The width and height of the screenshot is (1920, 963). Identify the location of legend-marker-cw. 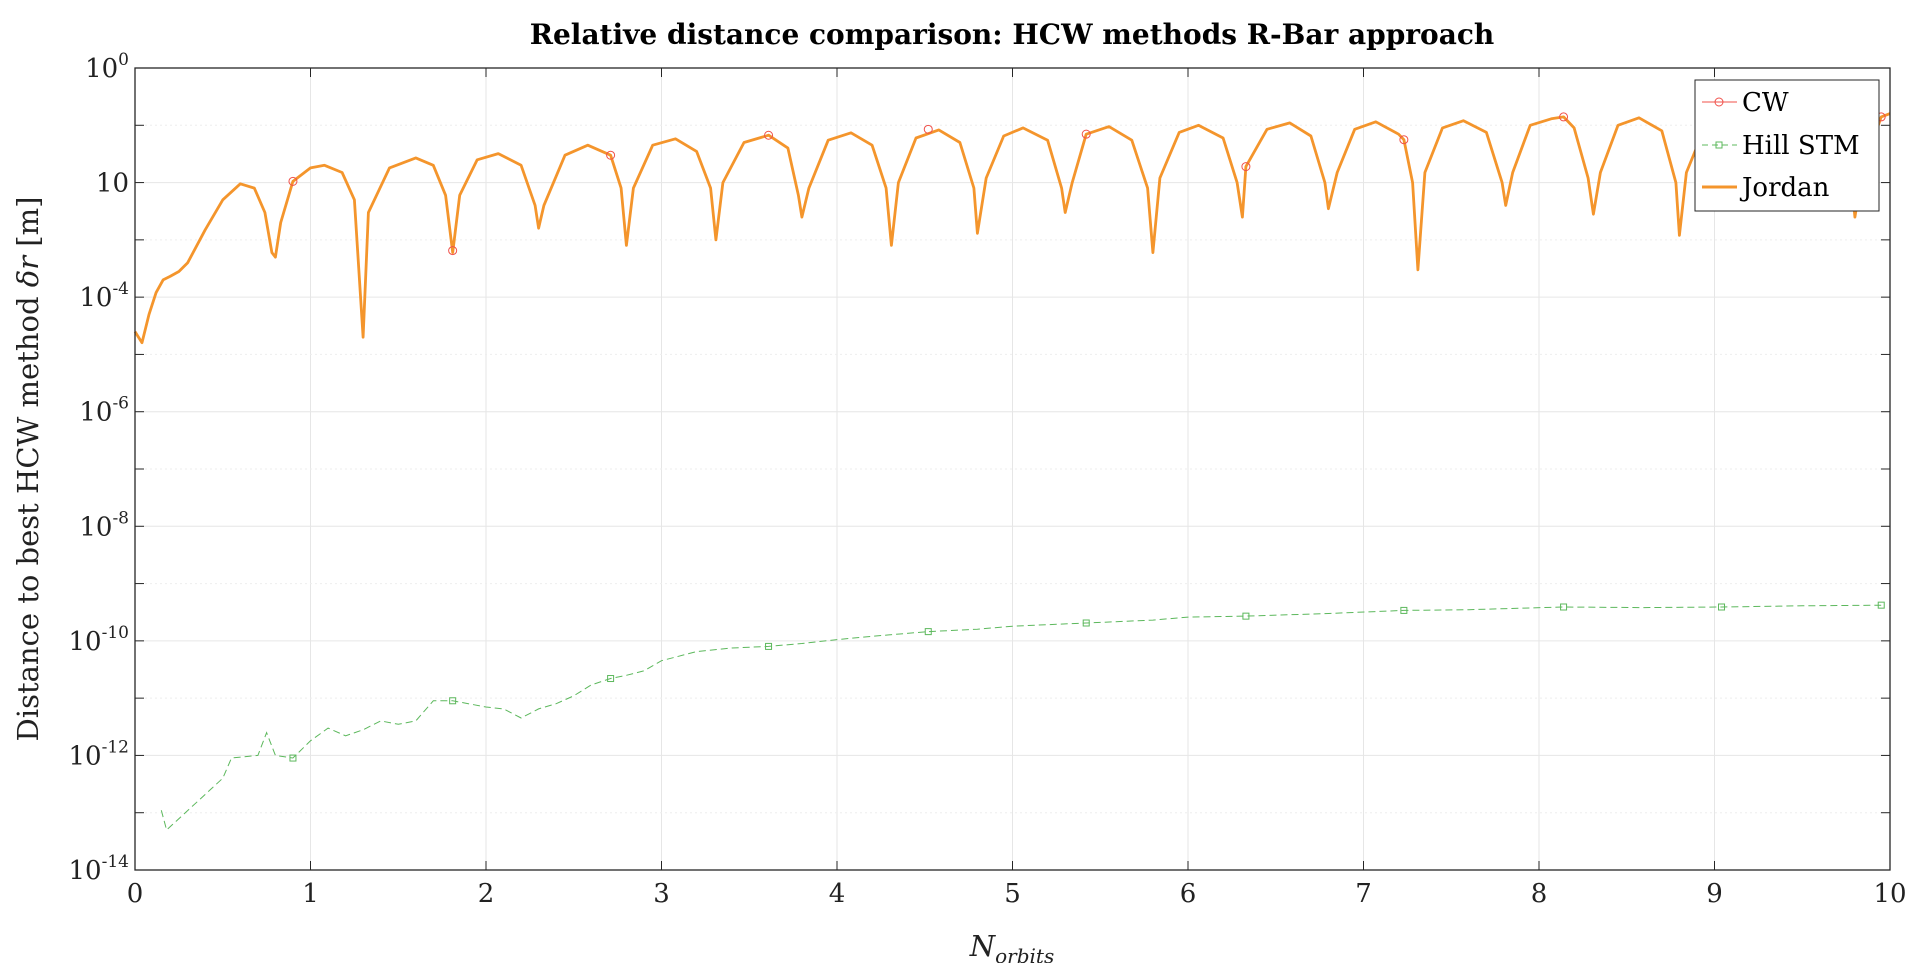
(1719, 102).